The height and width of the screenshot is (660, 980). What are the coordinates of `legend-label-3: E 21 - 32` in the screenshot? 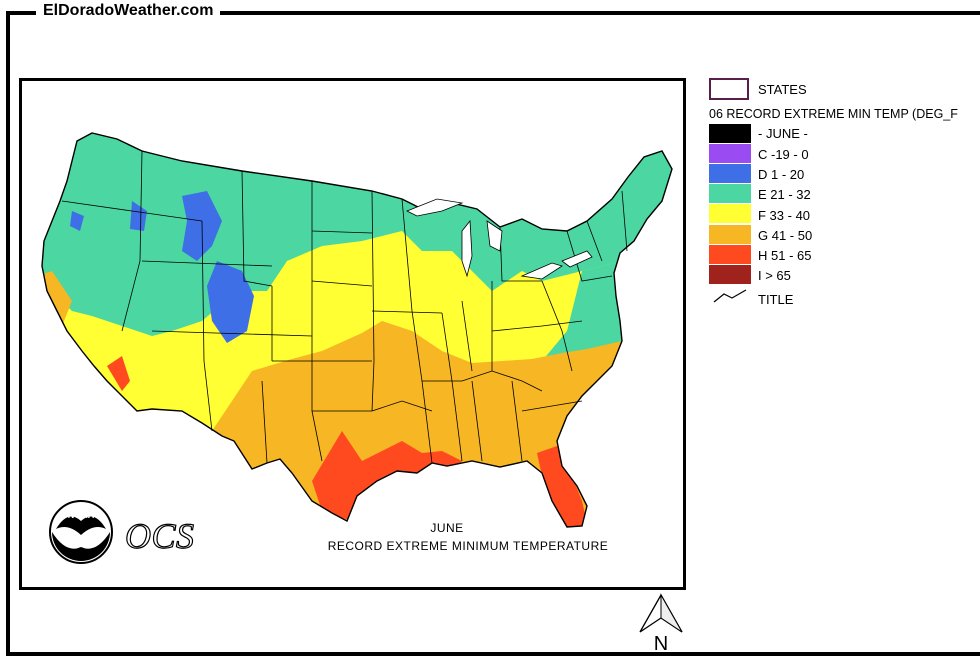 It's located at (784, 194).